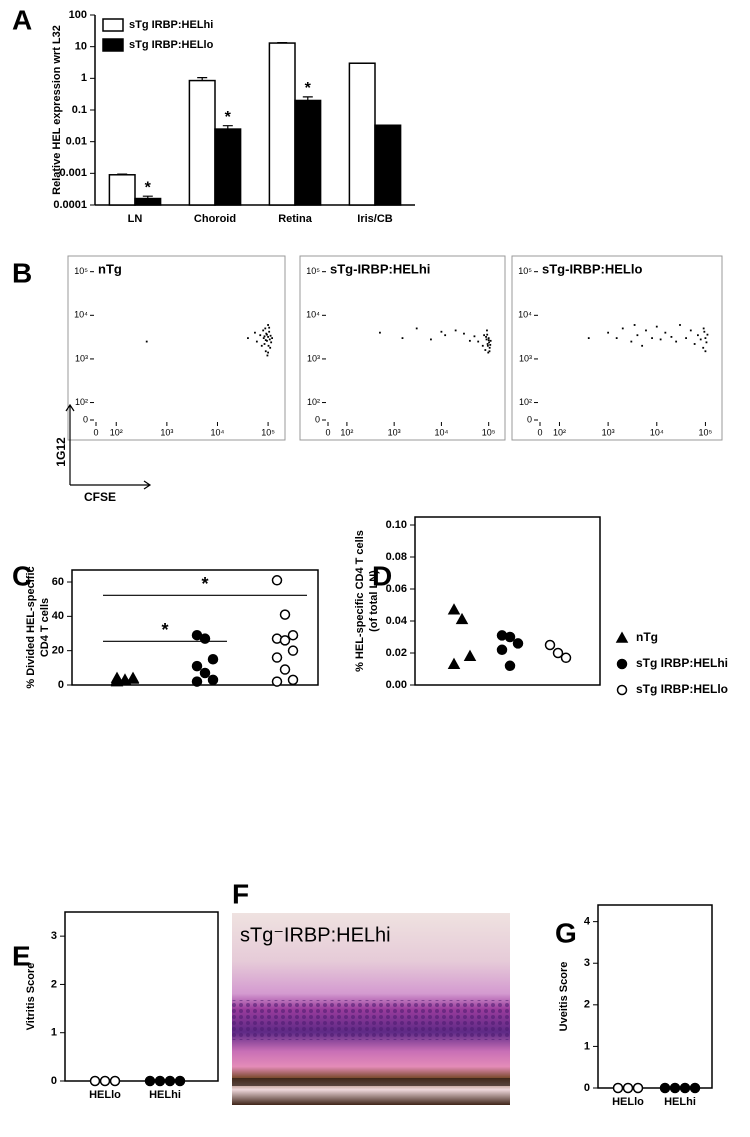 The width and height of the screenshot is (750, 1137). Describe the element at coordinates (76, 142) in the screenshot. I see `y-tick-label: 0.01` at that location.